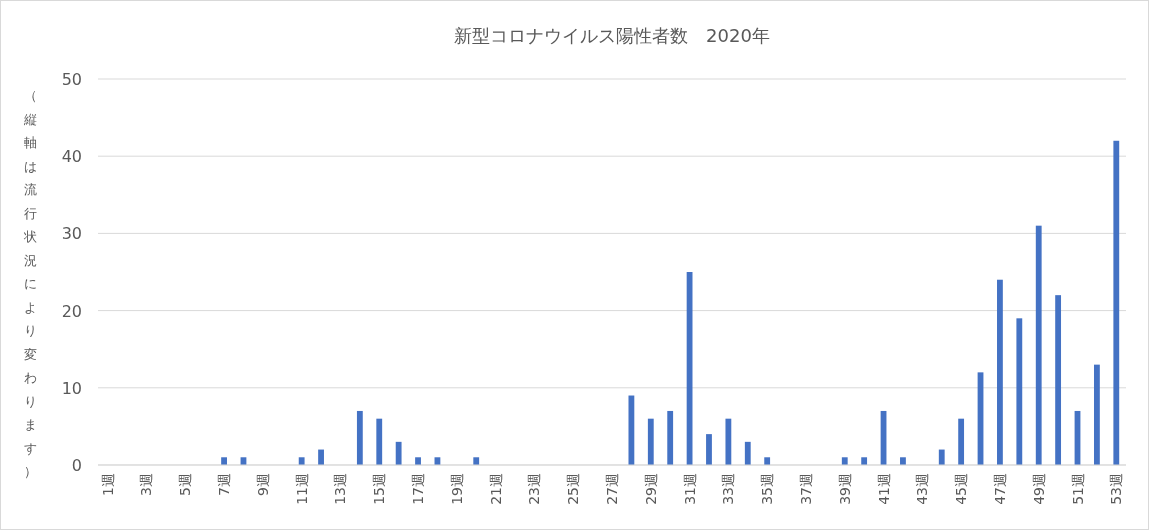 The height and width of the screenshot is (530, 1149). What do you see at coordinates (883, 489) in the screenshot?
I see `x-tick-label: 41週` at bounding box center [883, 489].